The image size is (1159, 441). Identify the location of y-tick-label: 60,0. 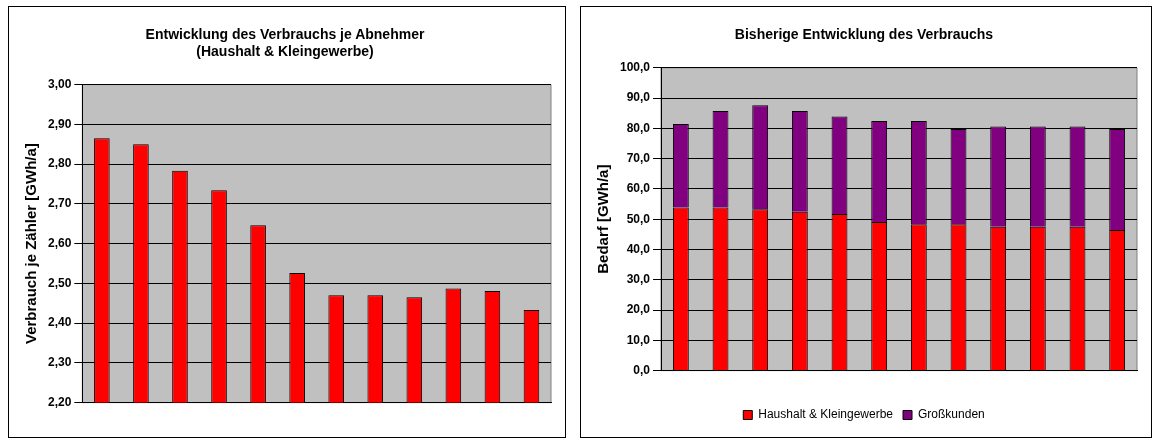
(638, 188).